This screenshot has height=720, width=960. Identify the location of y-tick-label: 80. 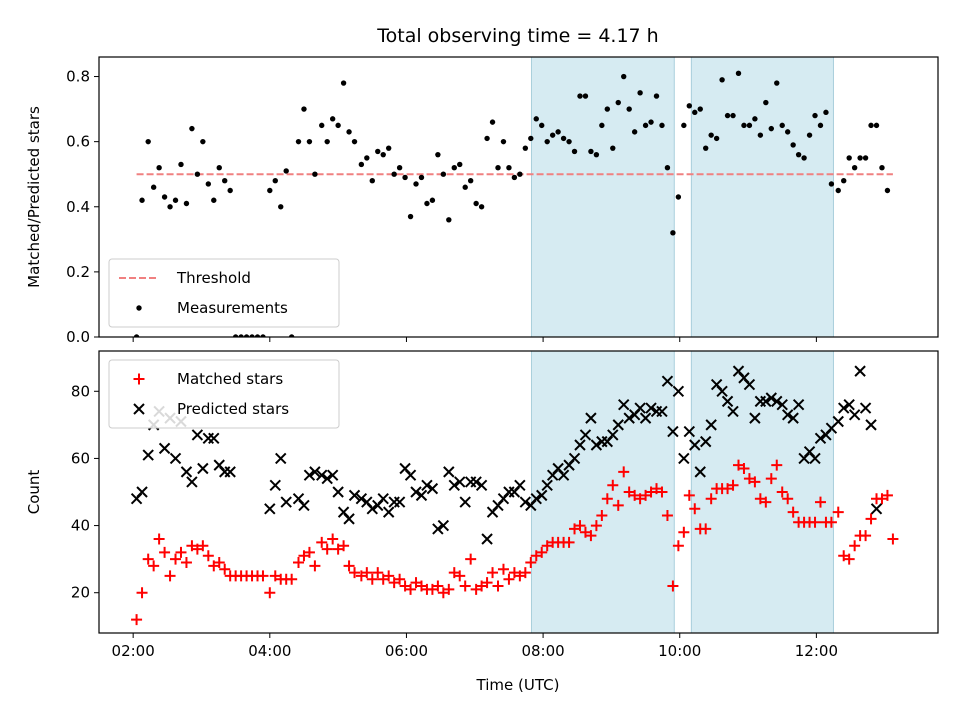
(80, 391).